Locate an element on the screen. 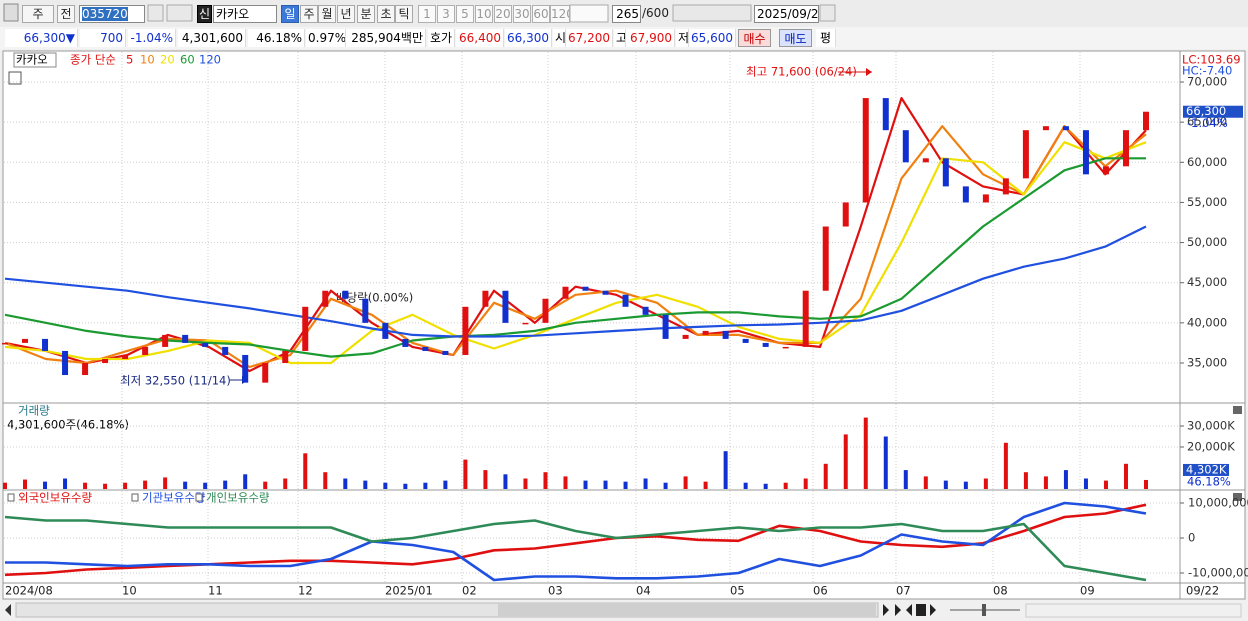 The width and height of the screenshot is (1248, 621). period-button: 년 is located at coordinates (346, 14).